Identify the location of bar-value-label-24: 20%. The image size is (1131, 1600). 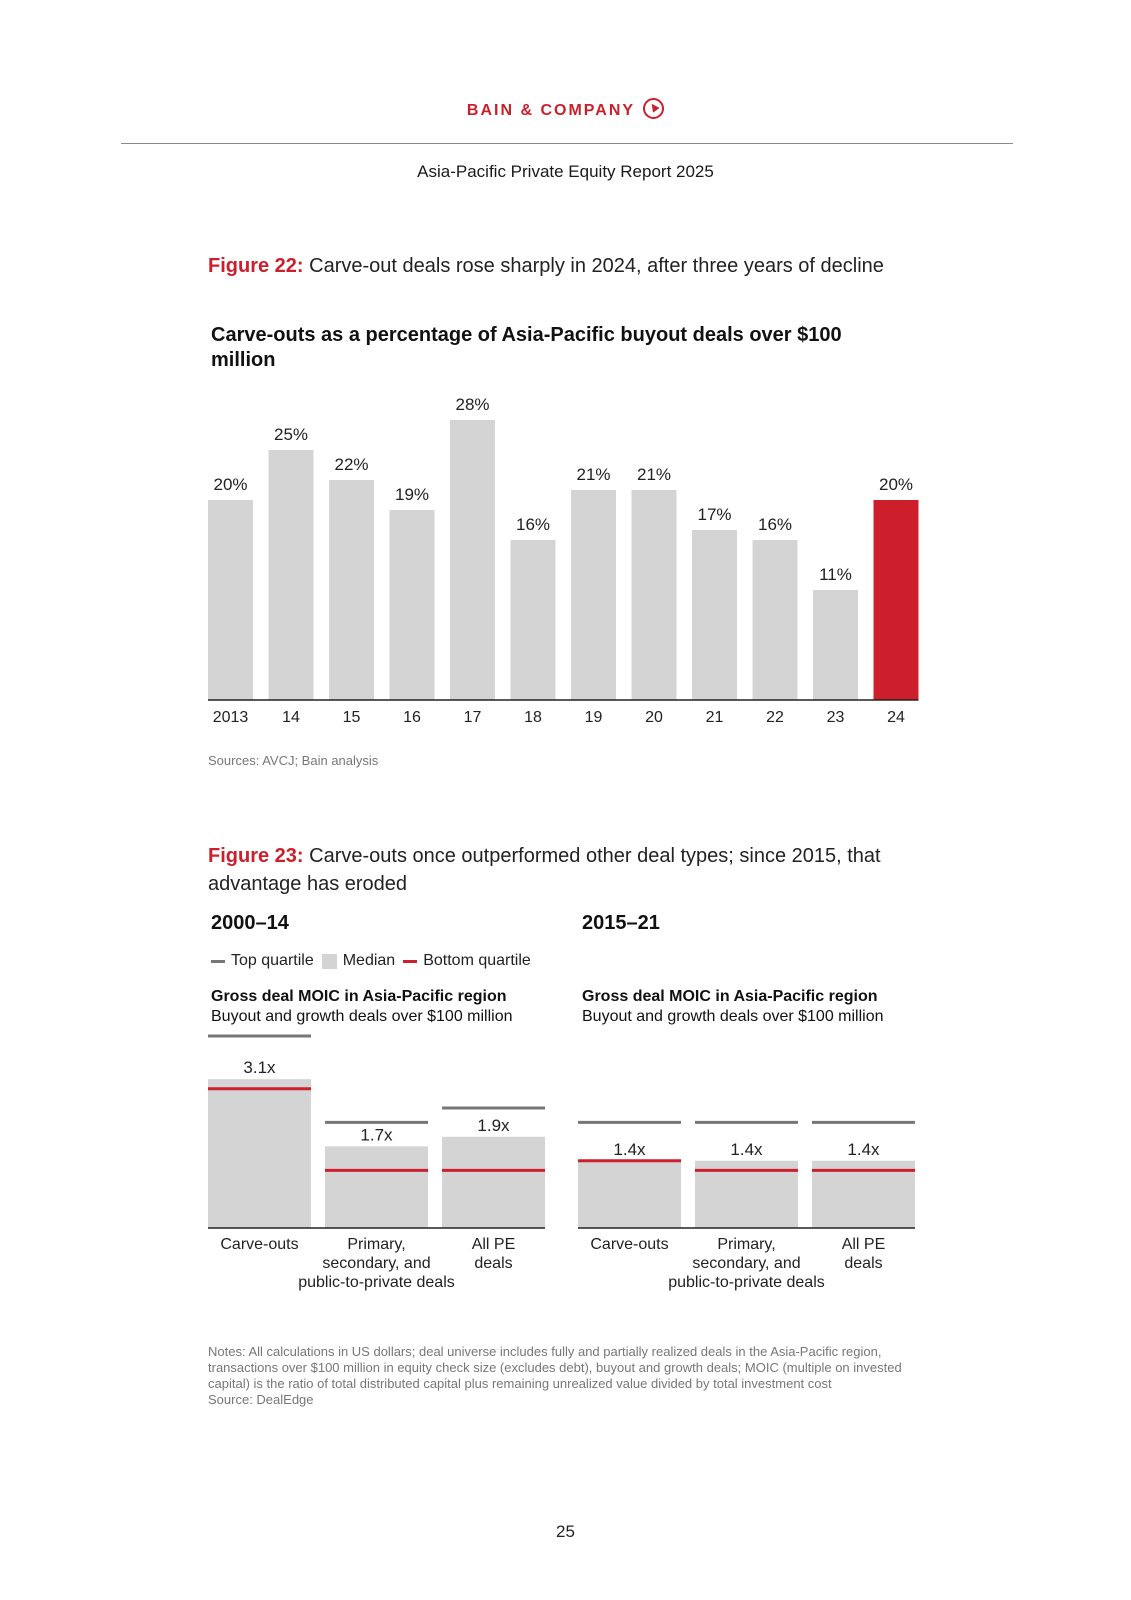
(896, 484).